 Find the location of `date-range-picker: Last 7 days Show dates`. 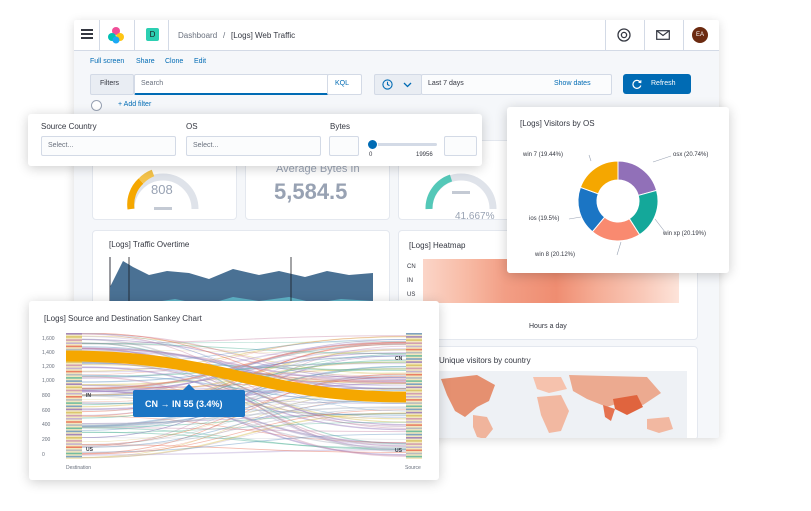

date-range-picker: Last 7 days Show dates is located at coordinates (516, 84).